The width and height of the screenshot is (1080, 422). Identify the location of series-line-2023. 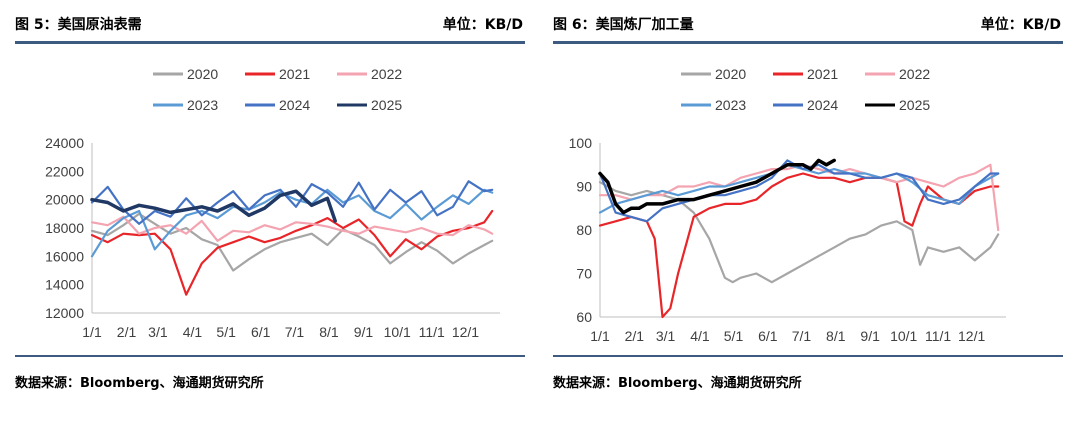
(292, 223).